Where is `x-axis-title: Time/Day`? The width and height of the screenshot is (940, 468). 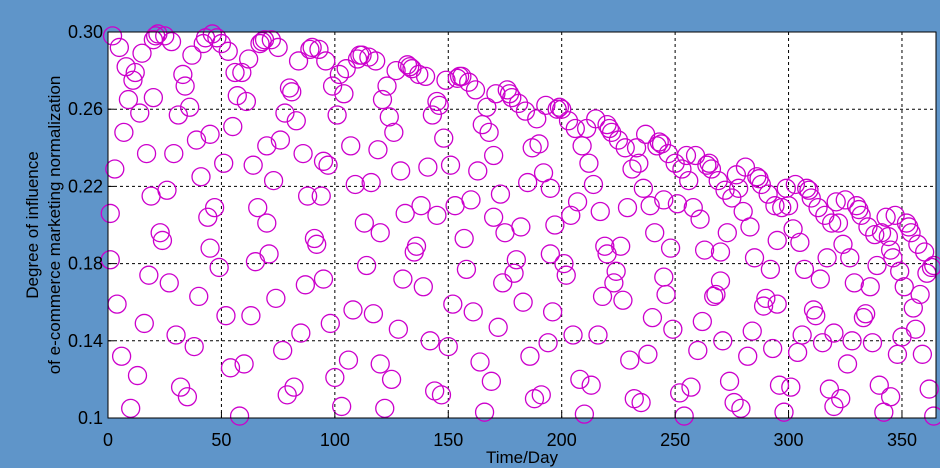 x-axis-title: Time/Day is located at coordinates (522, 457).